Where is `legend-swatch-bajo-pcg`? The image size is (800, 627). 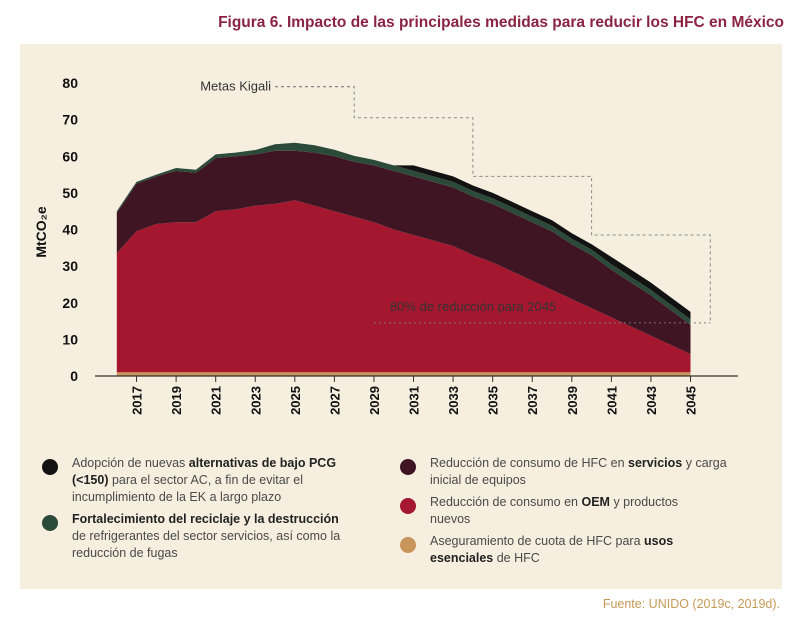
legend-swatch-bajo-pcg is located at coordinates (50, 467).